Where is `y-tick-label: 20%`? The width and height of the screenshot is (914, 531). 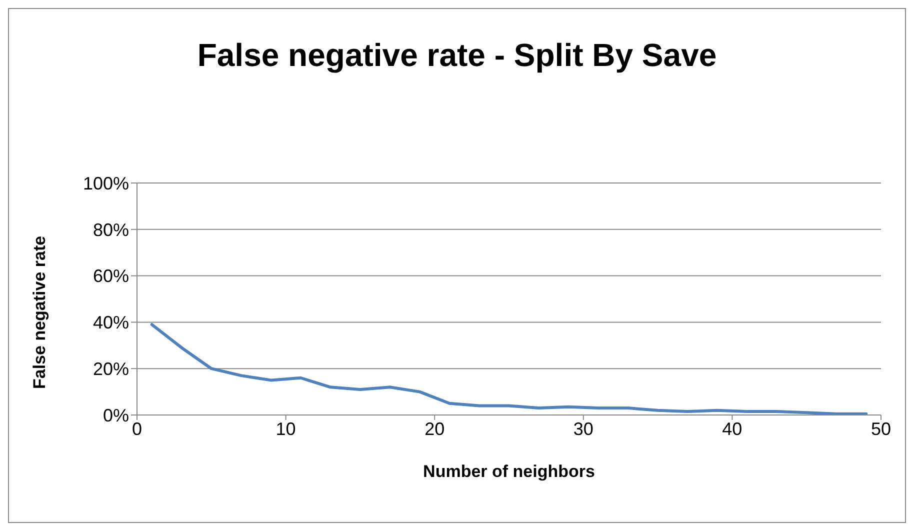 y-tick-label: 20% is located at coordinates (110, 368).